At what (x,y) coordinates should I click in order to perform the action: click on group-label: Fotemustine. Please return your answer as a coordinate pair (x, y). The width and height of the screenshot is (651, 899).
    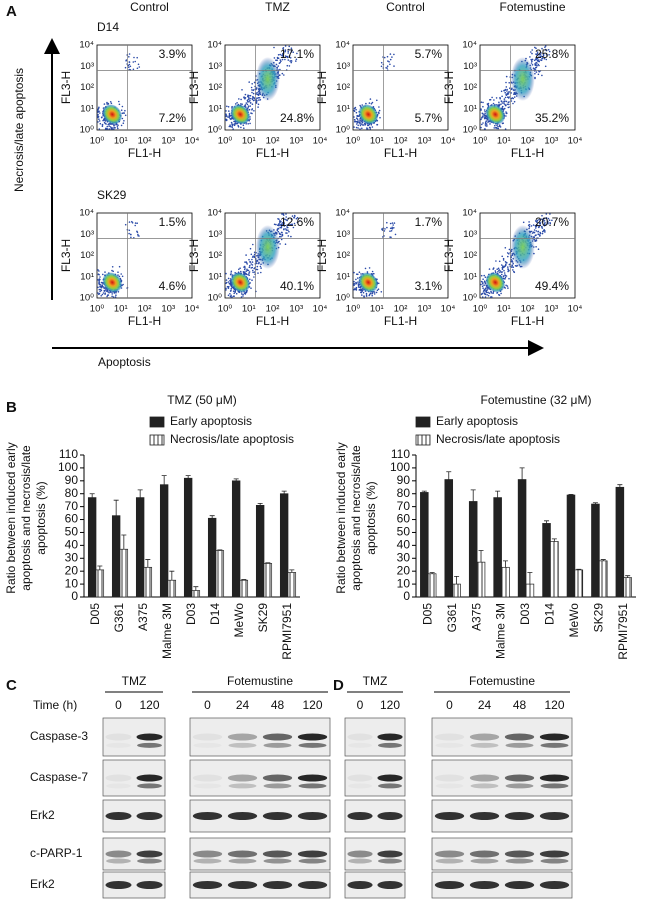
    Looking at the image, I should click on (502, 681).